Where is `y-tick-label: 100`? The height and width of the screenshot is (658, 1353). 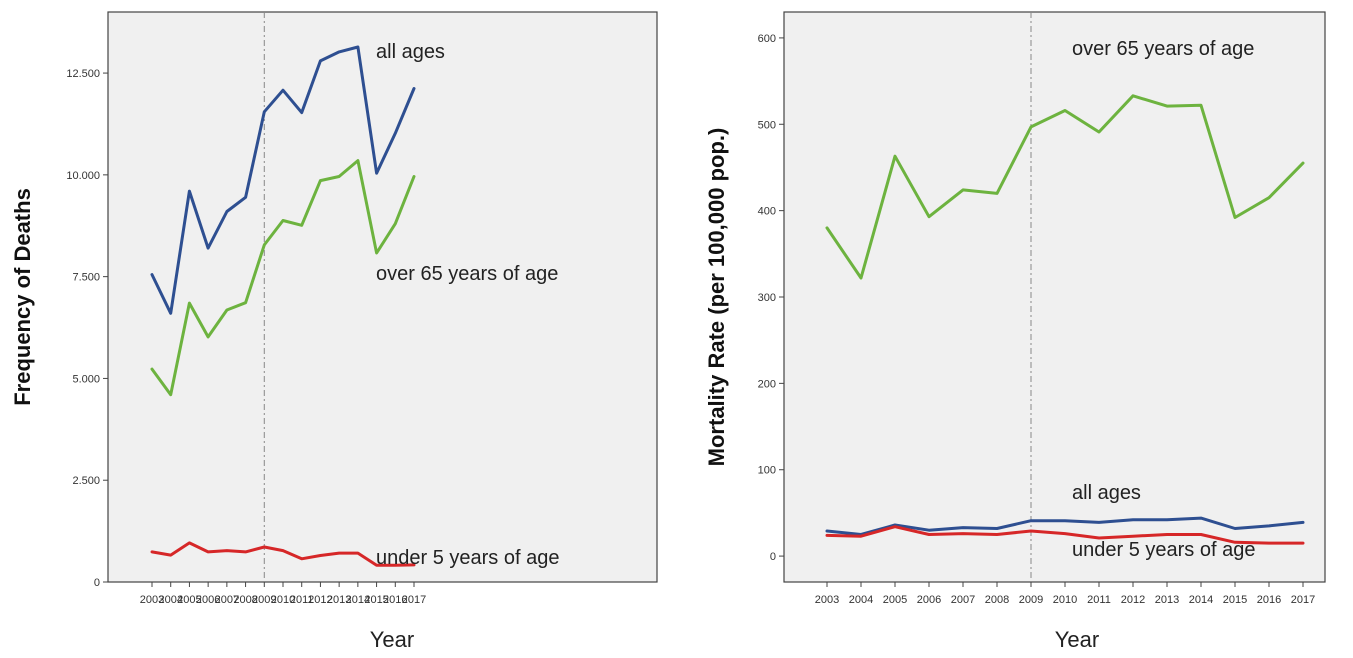 y-tick-label: 100 is located at coordinates (767, 471).